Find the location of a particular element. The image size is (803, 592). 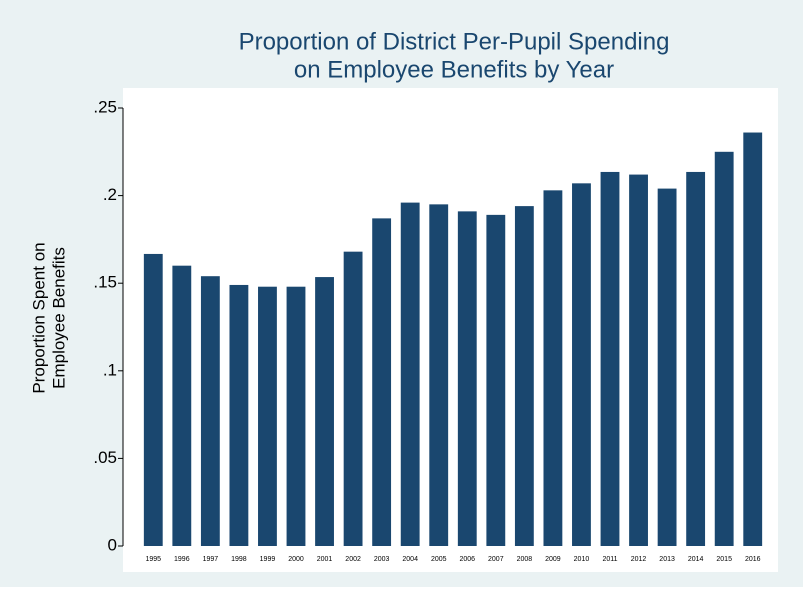

x-tick-label: 1996 is located at coordinates (182, 559).